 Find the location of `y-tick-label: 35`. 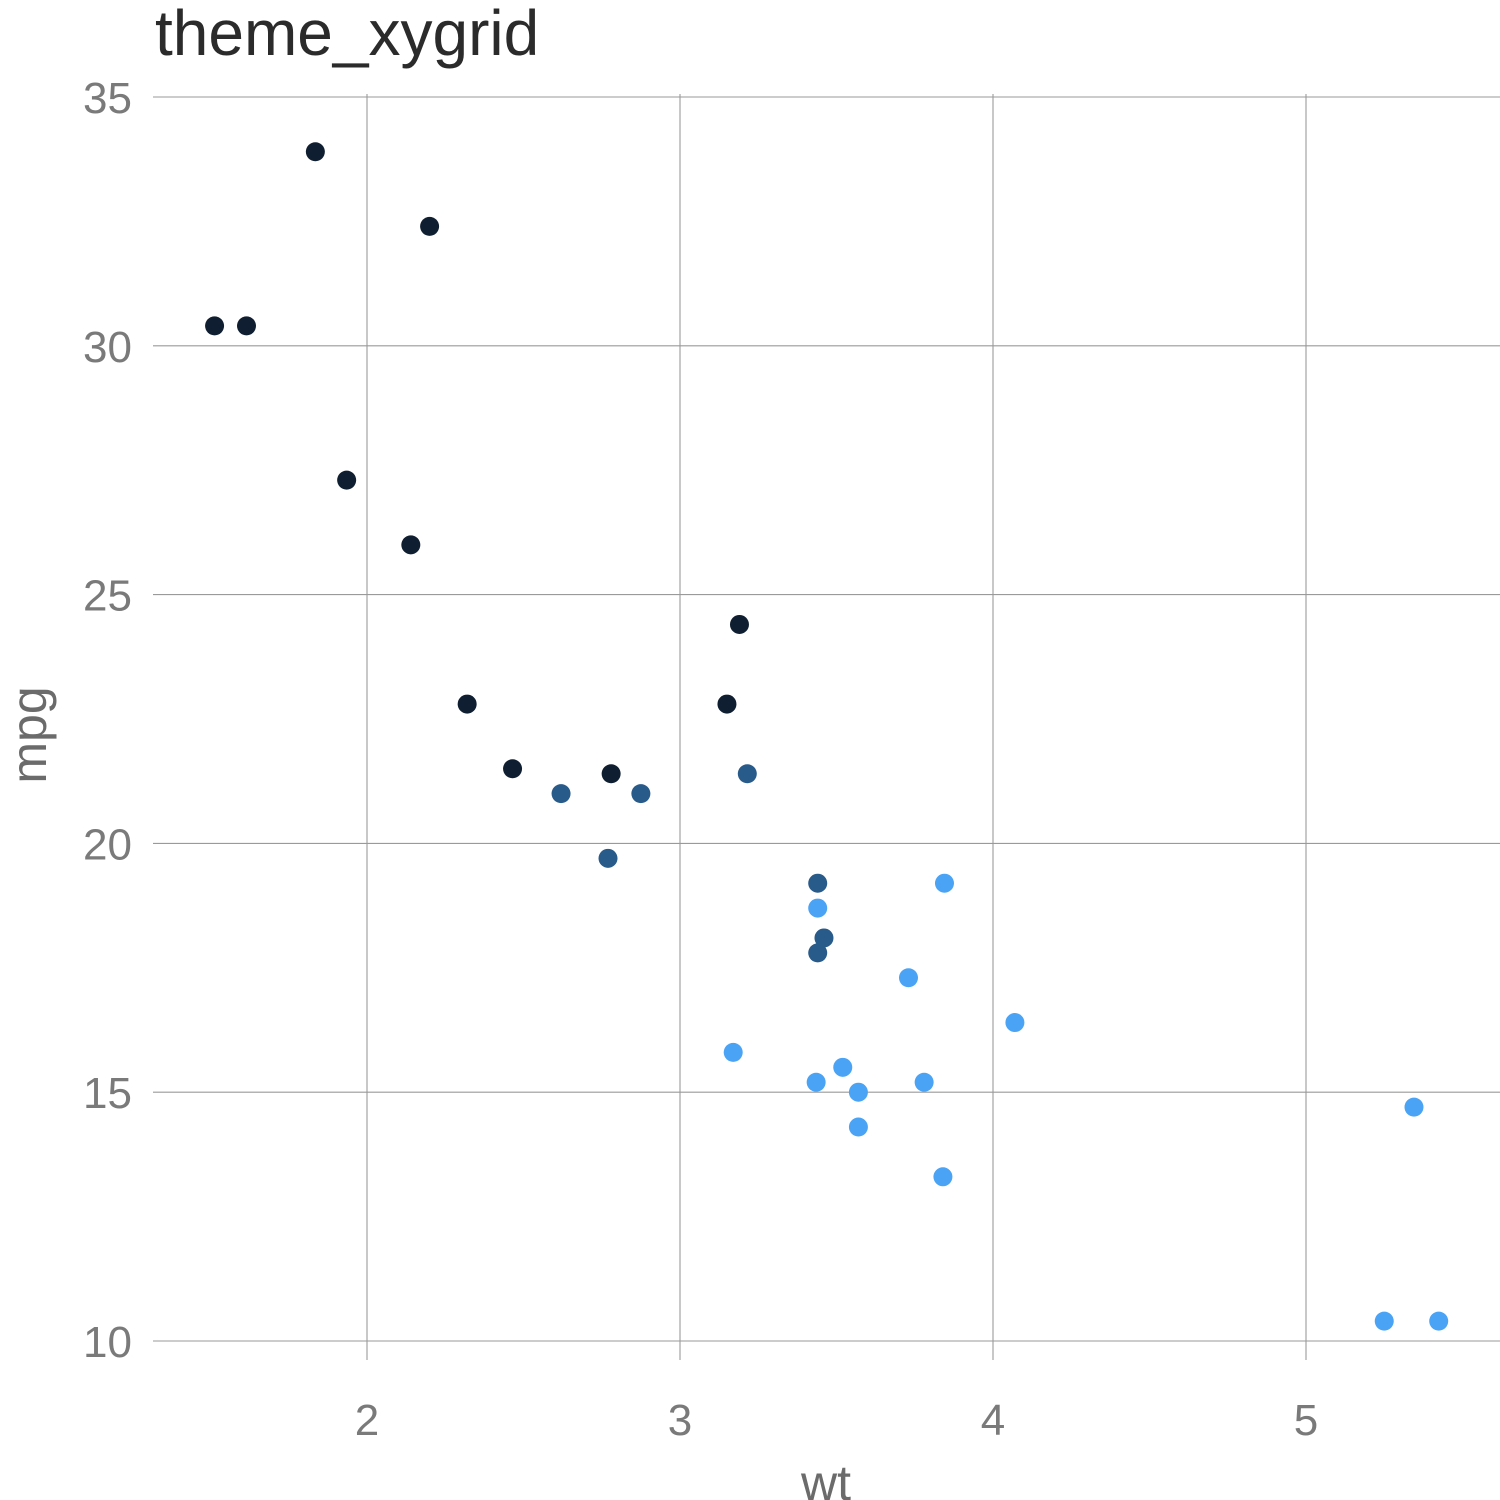

y-tick-label: 35 is located at coordinates (107, 98).